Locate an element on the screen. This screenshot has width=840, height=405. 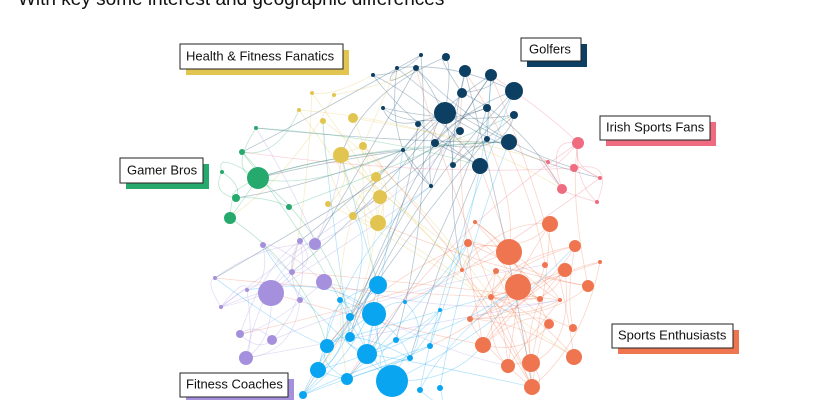
segment-label: Golfers is located at coordinates (550, 48).